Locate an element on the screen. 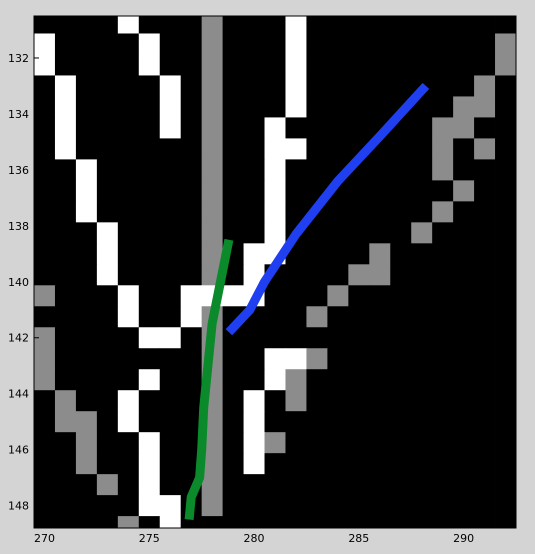  y-tick-label: 142 is located at coordinates (18, 338).